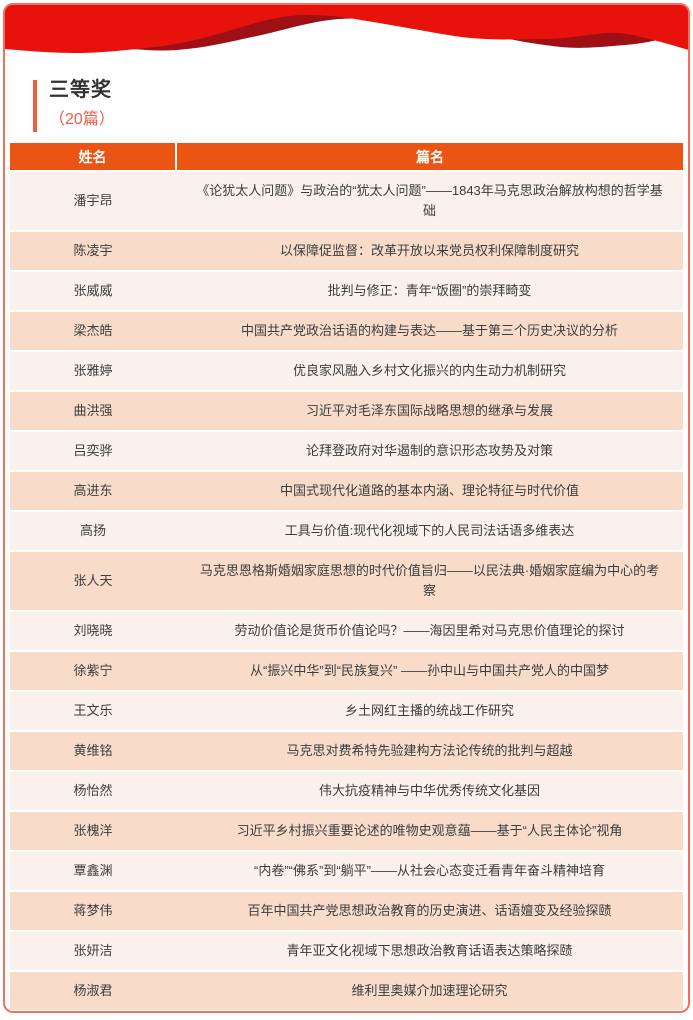 The width and height of the screenshot is (693, 1020). I want to click on name-cell: 张人天, so click(93, 581).